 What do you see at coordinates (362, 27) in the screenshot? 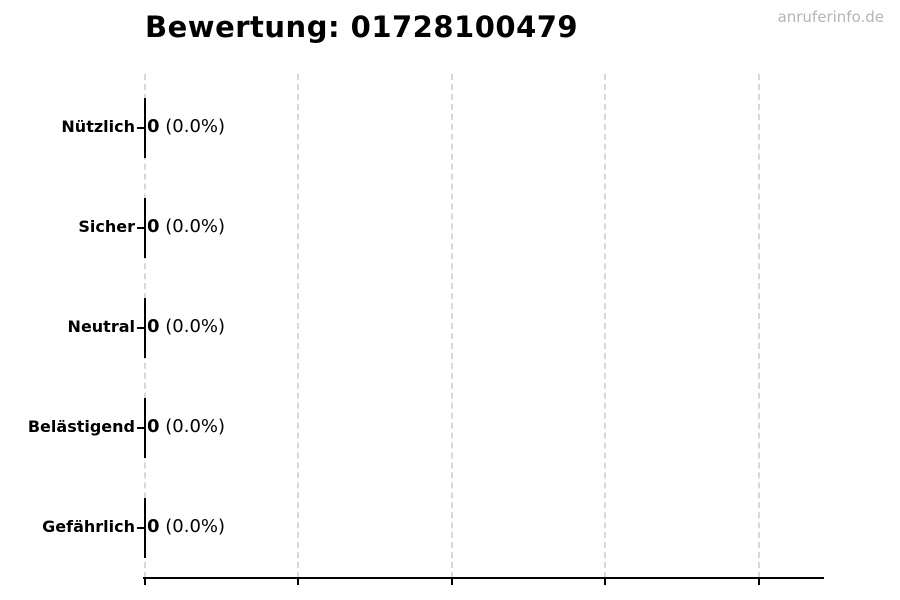
I see `chart-title: Bewertung: 01728100479` at bounding box center [362, 27].